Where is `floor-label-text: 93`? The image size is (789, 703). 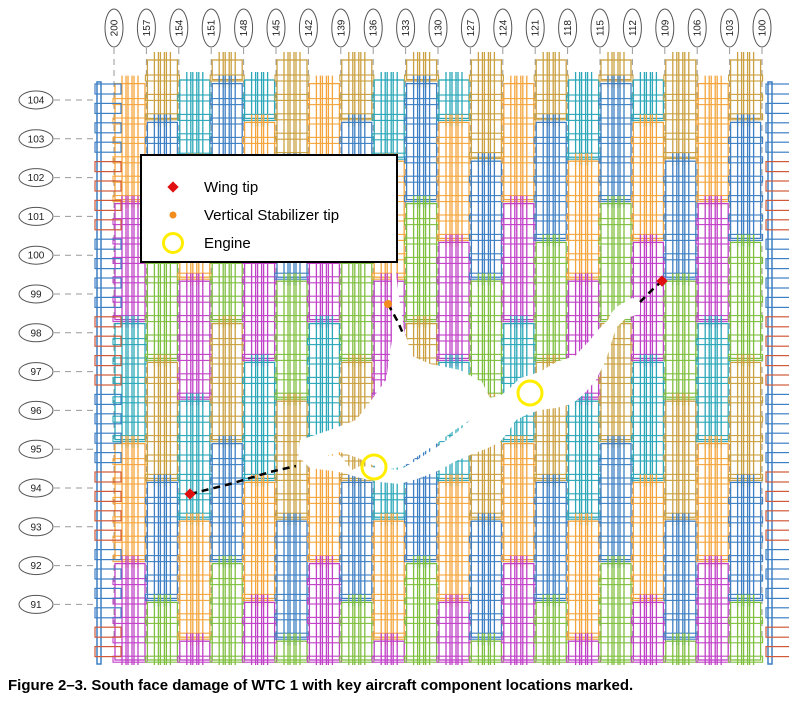 floor-label-text: 93 is located at coordinates (36, 527).